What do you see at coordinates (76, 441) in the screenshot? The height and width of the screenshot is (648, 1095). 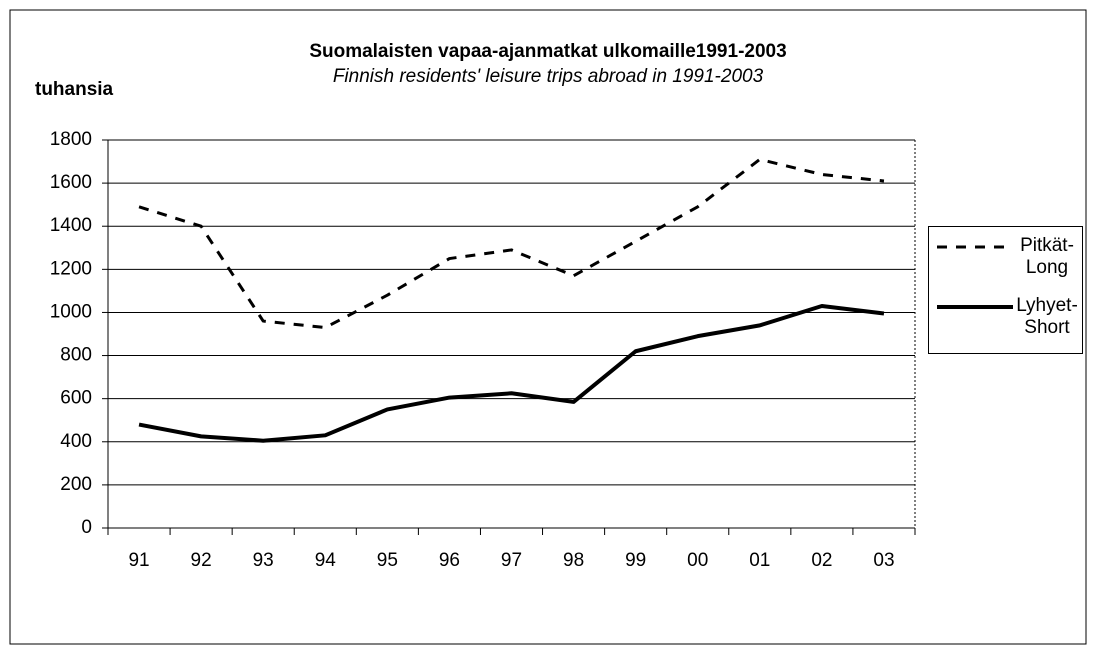 I see `y-tick-label: 400` at bounding box center [76, 441].